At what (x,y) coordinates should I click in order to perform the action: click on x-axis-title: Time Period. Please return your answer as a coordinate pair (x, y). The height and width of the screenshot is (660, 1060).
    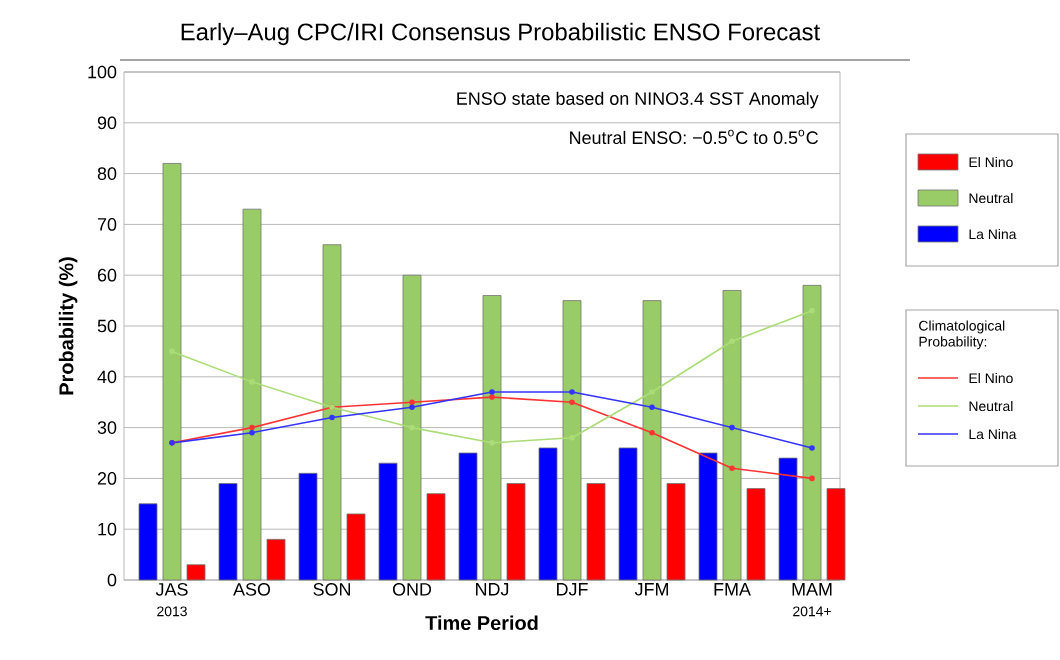
    Looking at the image, I should click on (481, 623).